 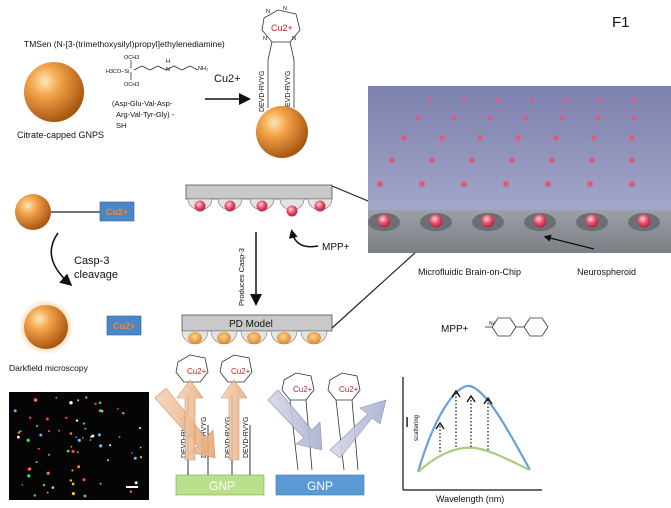 What do you see at coordinates (469, 272) in the screenshot?
I see `chip-label: Microfluidic Brain-on-Chip` at bounding box center [469, 272].